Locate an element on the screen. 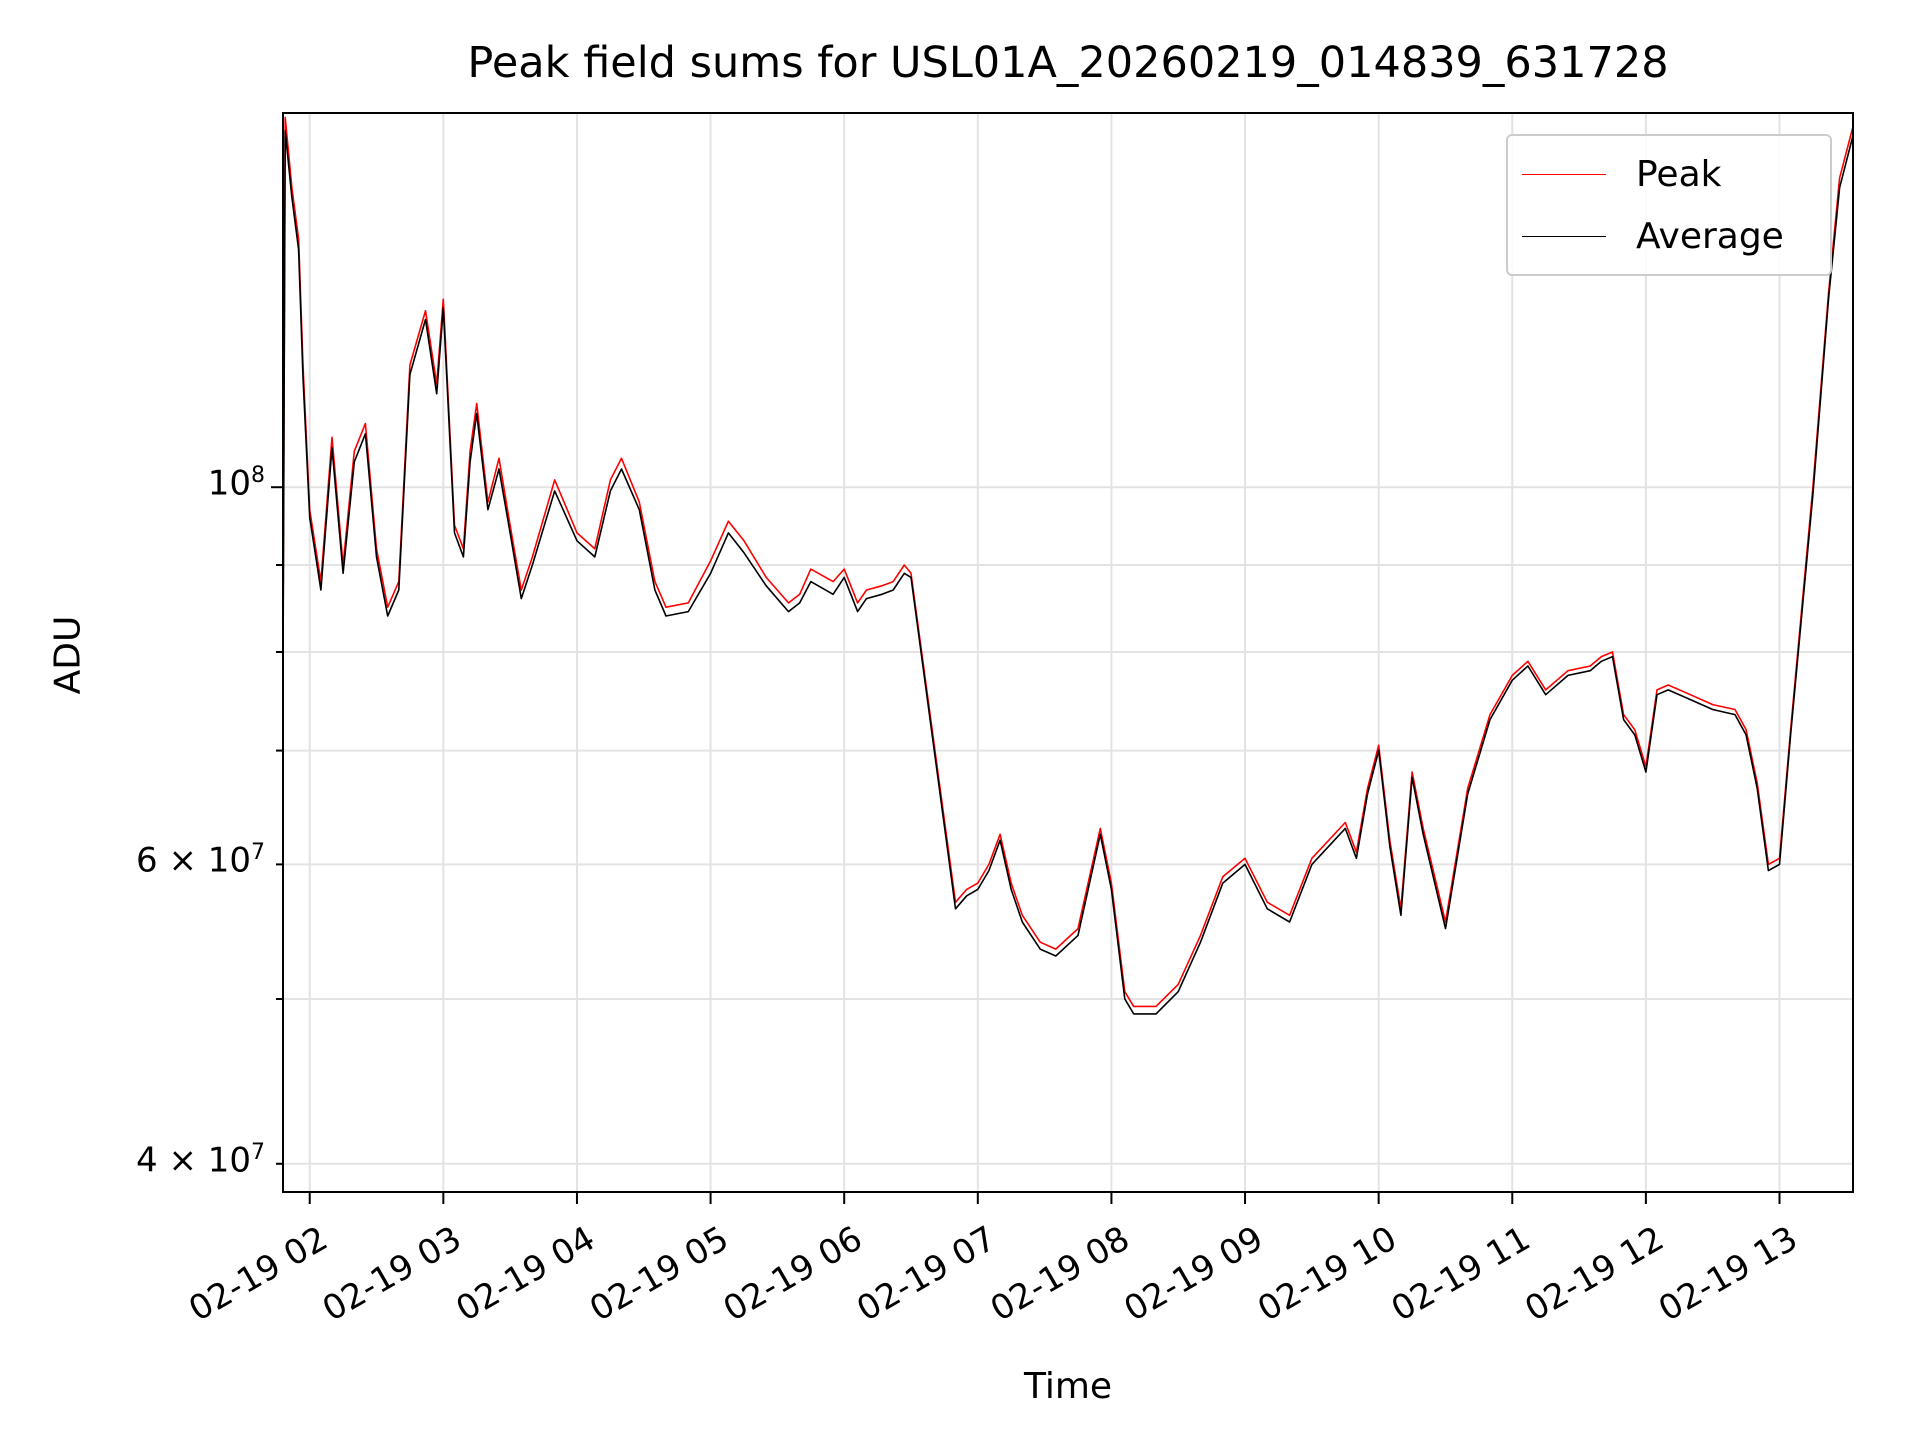 This screenshot has width=1920, height=1440. legend-label-peak: Peak is located at coordinates (1679, 174).